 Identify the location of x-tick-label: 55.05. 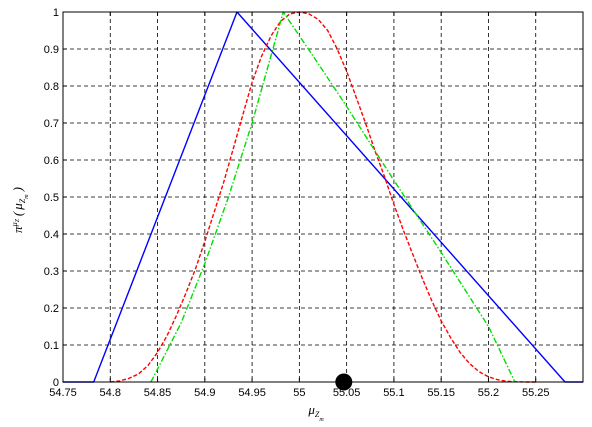
(347, 393).